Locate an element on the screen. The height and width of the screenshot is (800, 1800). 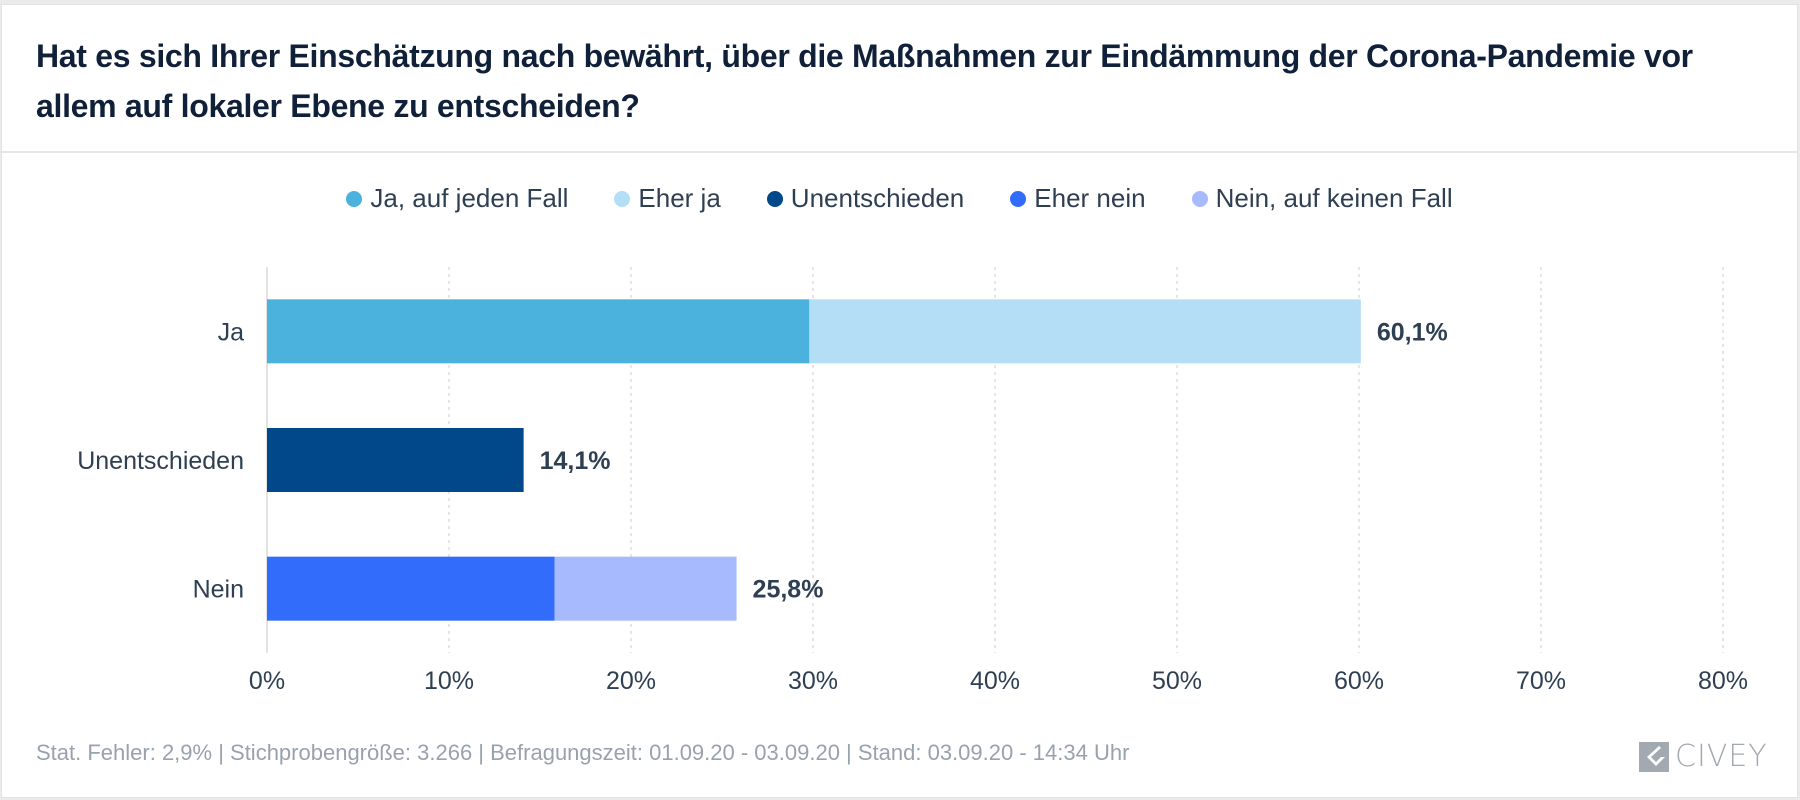
civey-logo: CIVEY is located at coordinates (1703, 756).